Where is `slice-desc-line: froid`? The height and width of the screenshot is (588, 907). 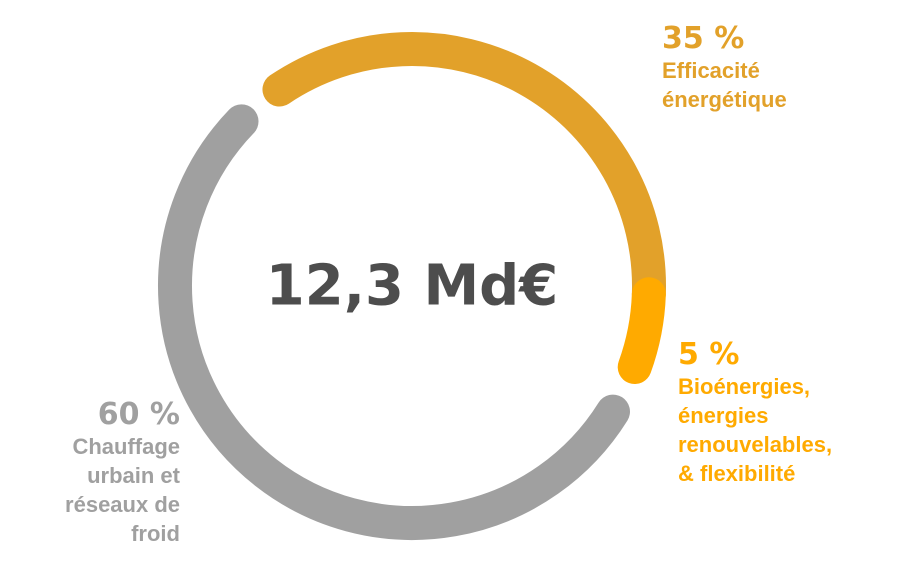
slice-desc-line: froid is located at coordinates (155, 533).